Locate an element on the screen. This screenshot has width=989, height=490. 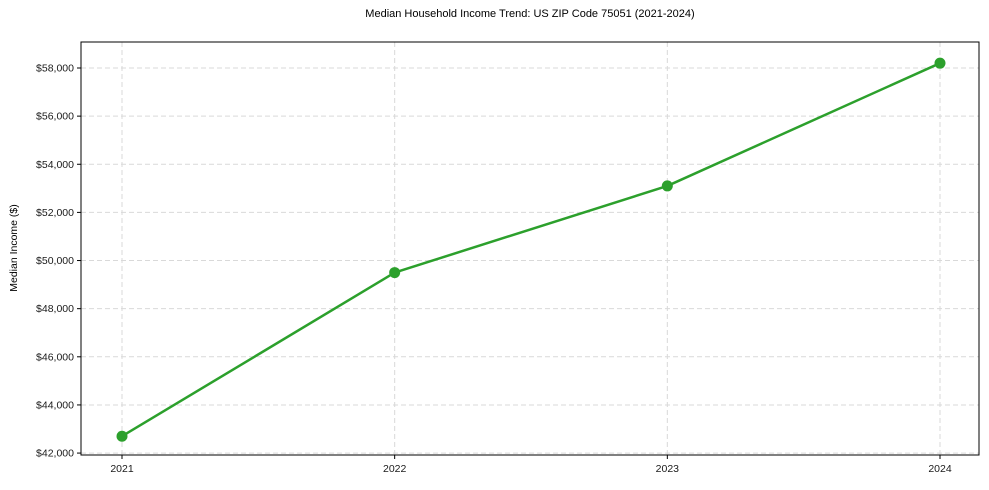
y-tick-label: $58,000 is located at coordinates (55, 68).